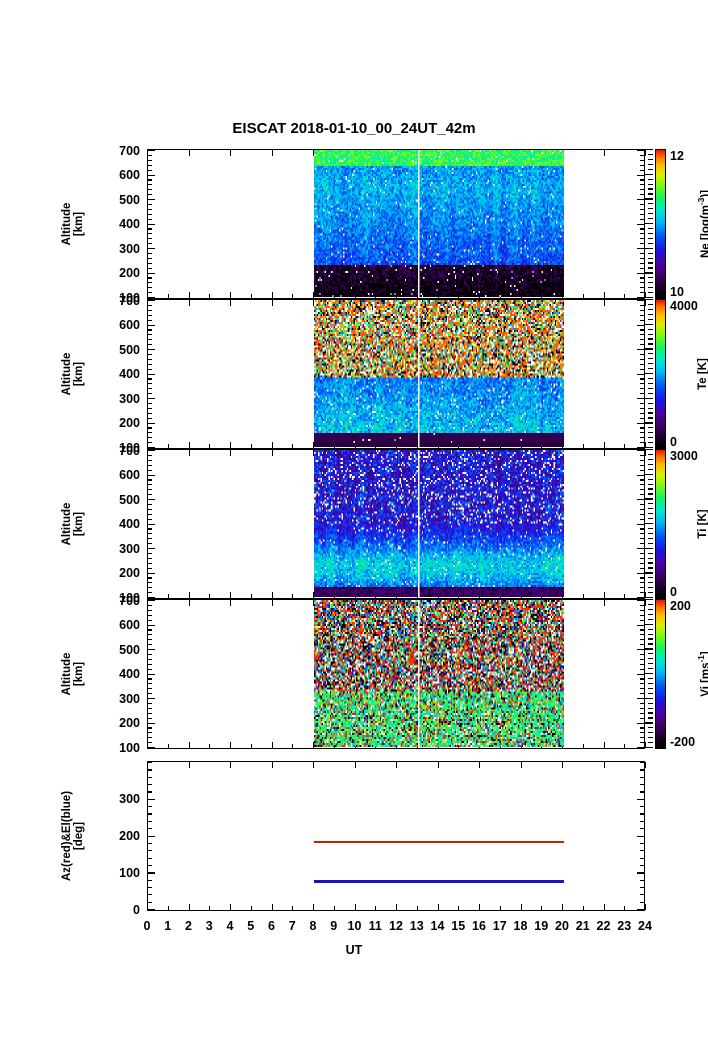 Image resolution: width=708 pixels, height=1062 pixels. Describe the element at coordinates (677, 156) in the screenshot. I see `colorbar-max-label-ne: 12` at that location.